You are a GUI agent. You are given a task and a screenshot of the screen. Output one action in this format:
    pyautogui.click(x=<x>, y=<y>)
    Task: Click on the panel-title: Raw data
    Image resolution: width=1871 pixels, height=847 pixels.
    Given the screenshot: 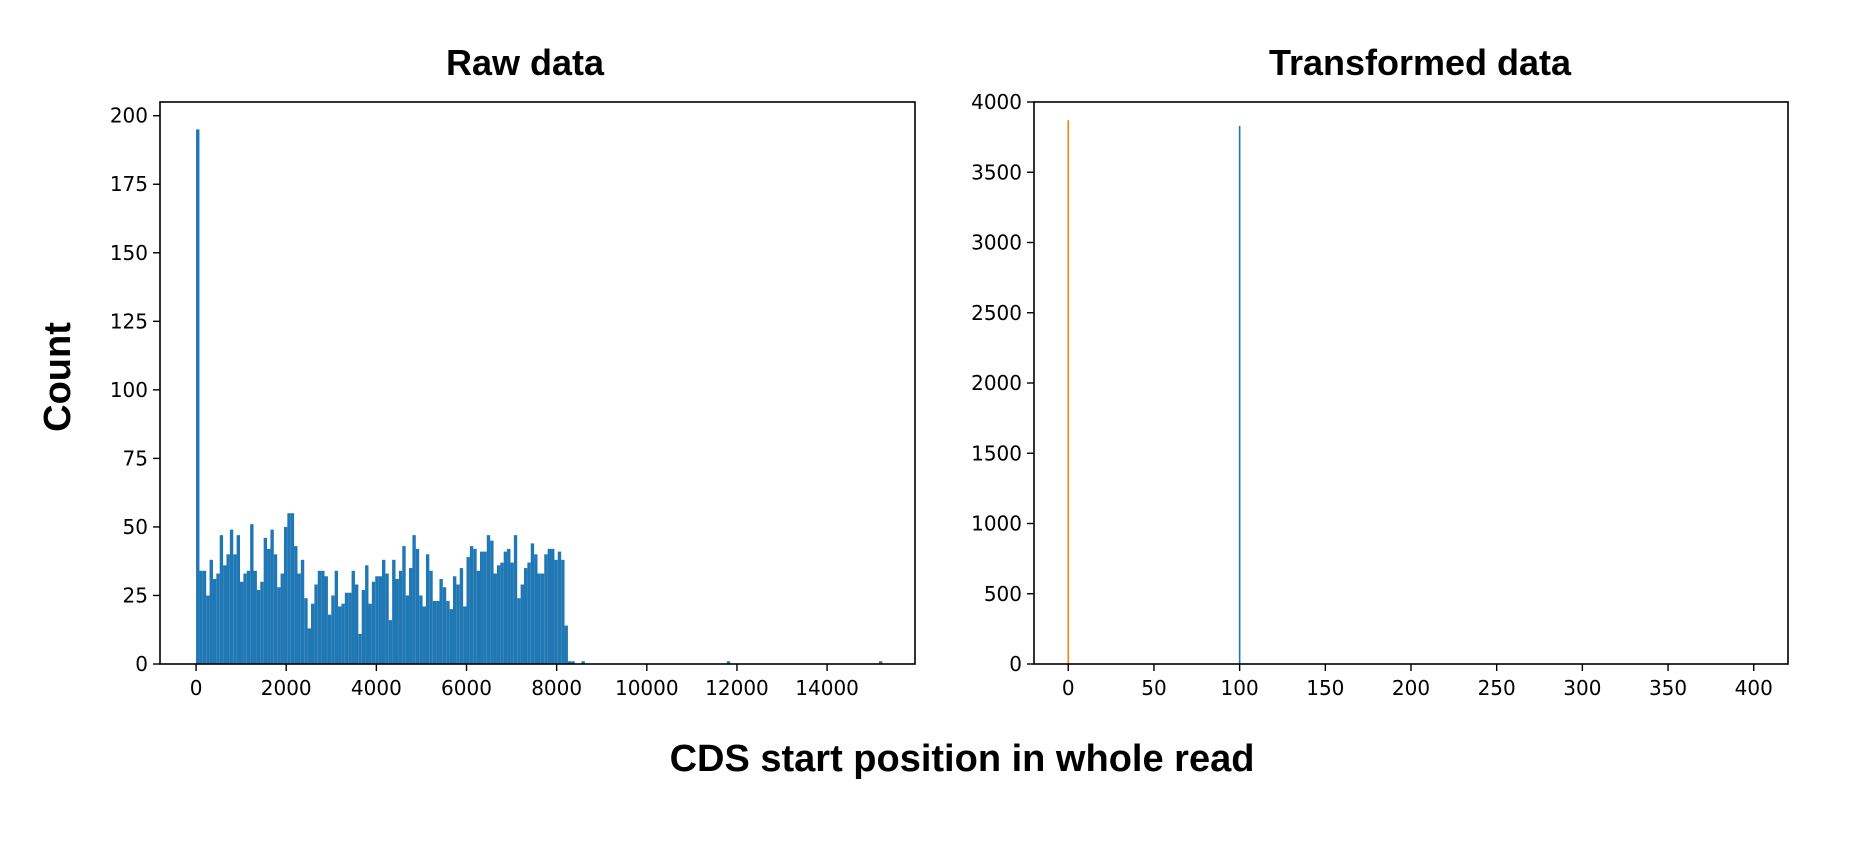 What is the action you would take?
    pyautogui.click(x=525, y=62)
    